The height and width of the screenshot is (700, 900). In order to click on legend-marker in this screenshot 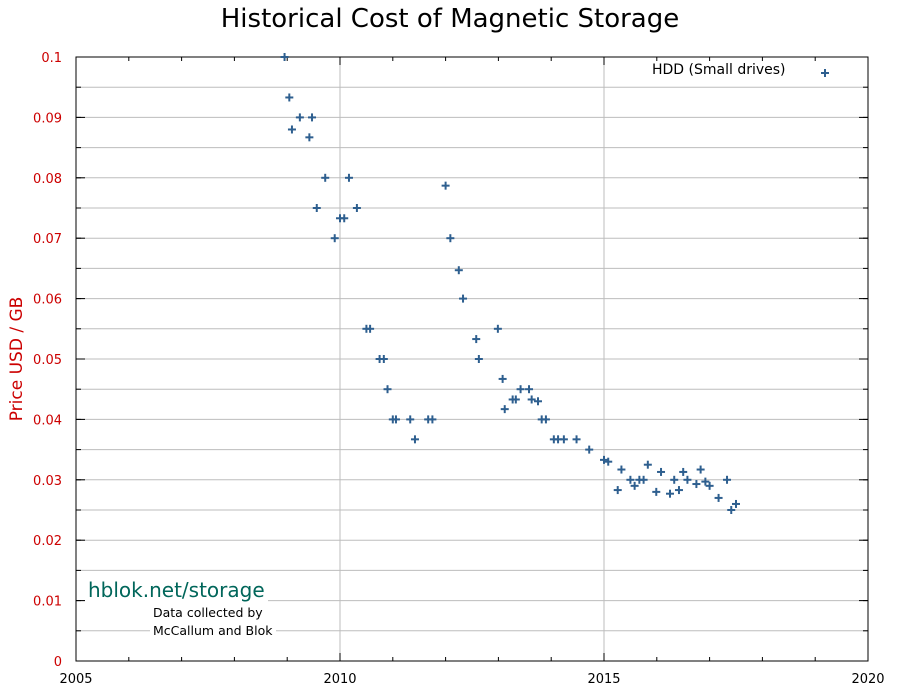, I will do `click(825, 73)`.